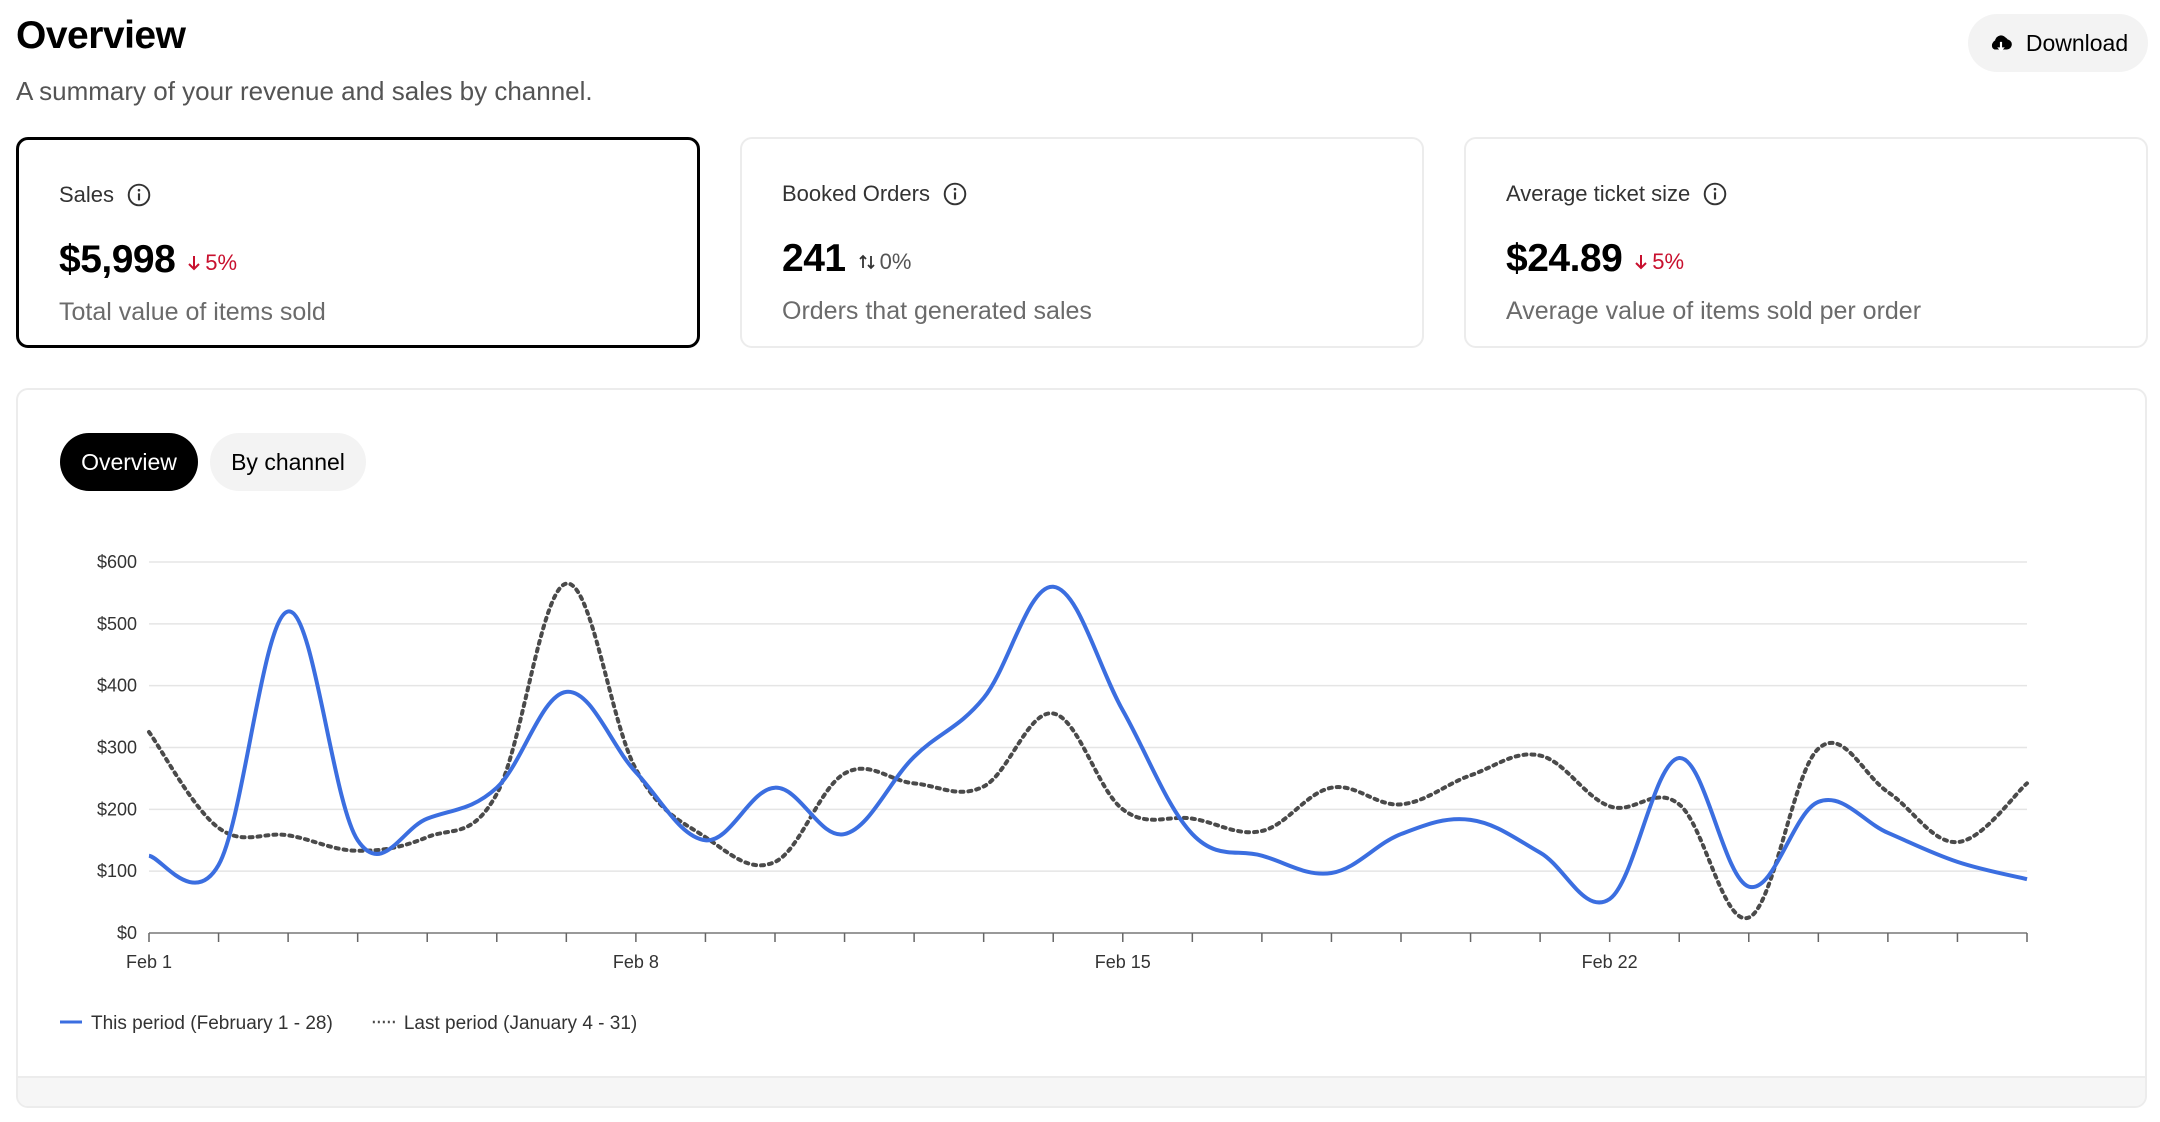  Describe the element at coordinates (1610, 962) in the screenshot. I see `x-tick-label: Feb 22` at that location.